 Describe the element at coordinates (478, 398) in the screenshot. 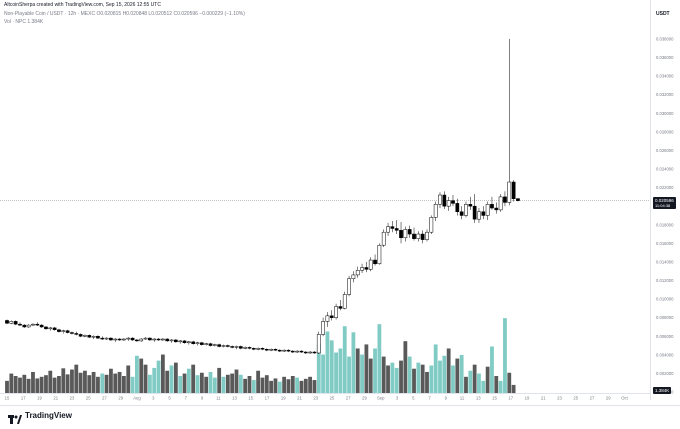

I see `x-tick-label: 13` at that location.